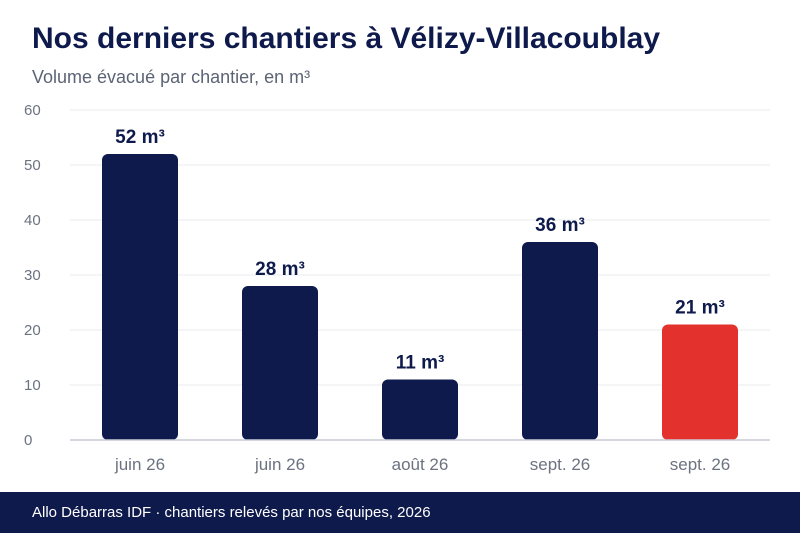 The height and width of the screenshot is (533, 800). What do you see at coordinates (140, 137) in the screenshot?
I see `data-label: 52 m³` at bounding box center [140, 137].